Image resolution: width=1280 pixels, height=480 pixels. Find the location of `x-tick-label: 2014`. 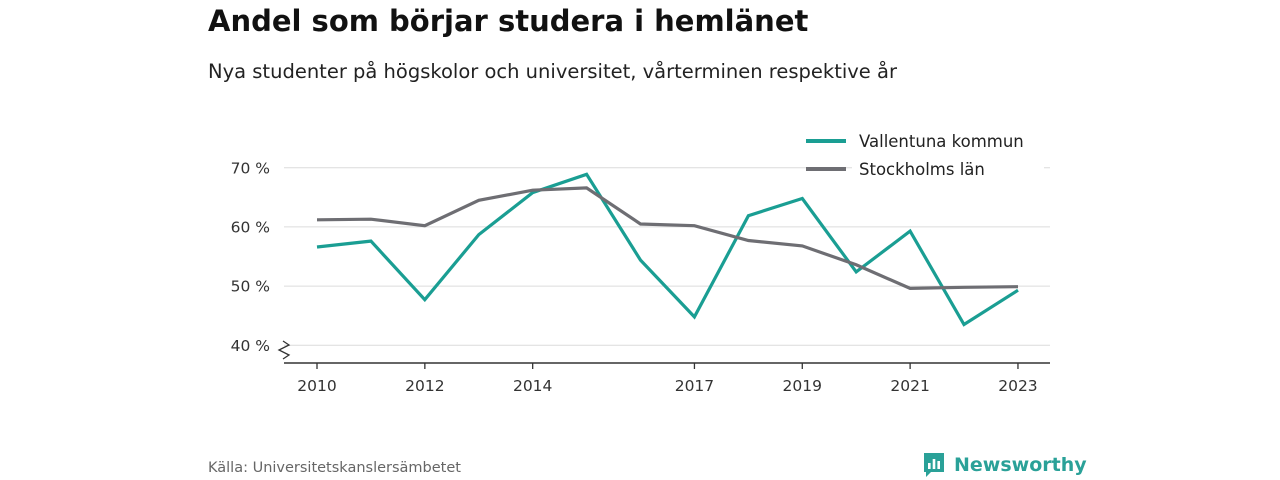

x-tick-label: 2014 is located at coordinates (532, 386).